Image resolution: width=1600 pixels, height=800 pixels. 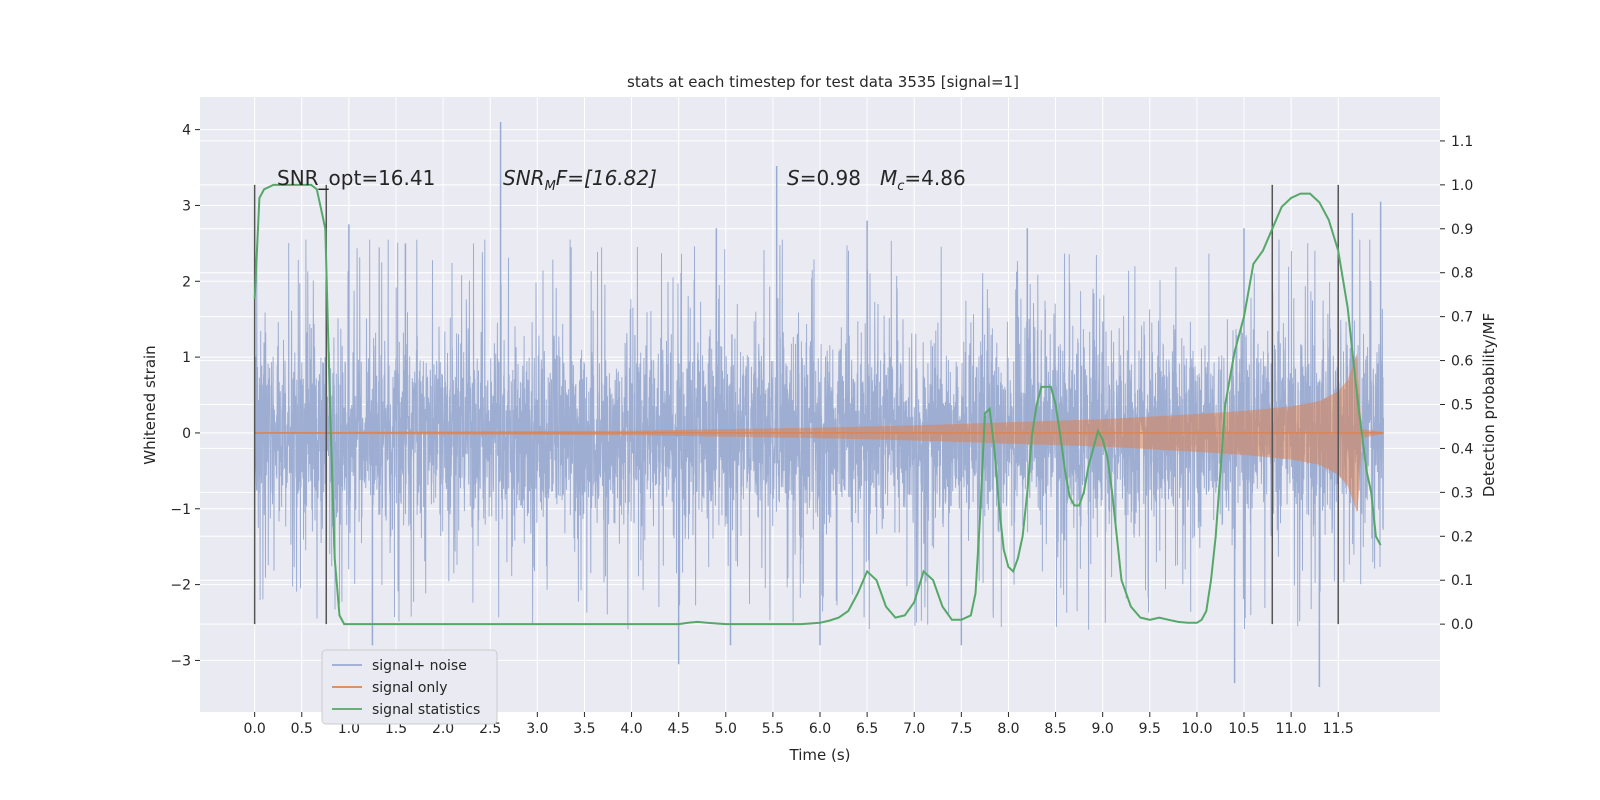 I want to click on y-tick-label: 3, so click(x=186, y=206).